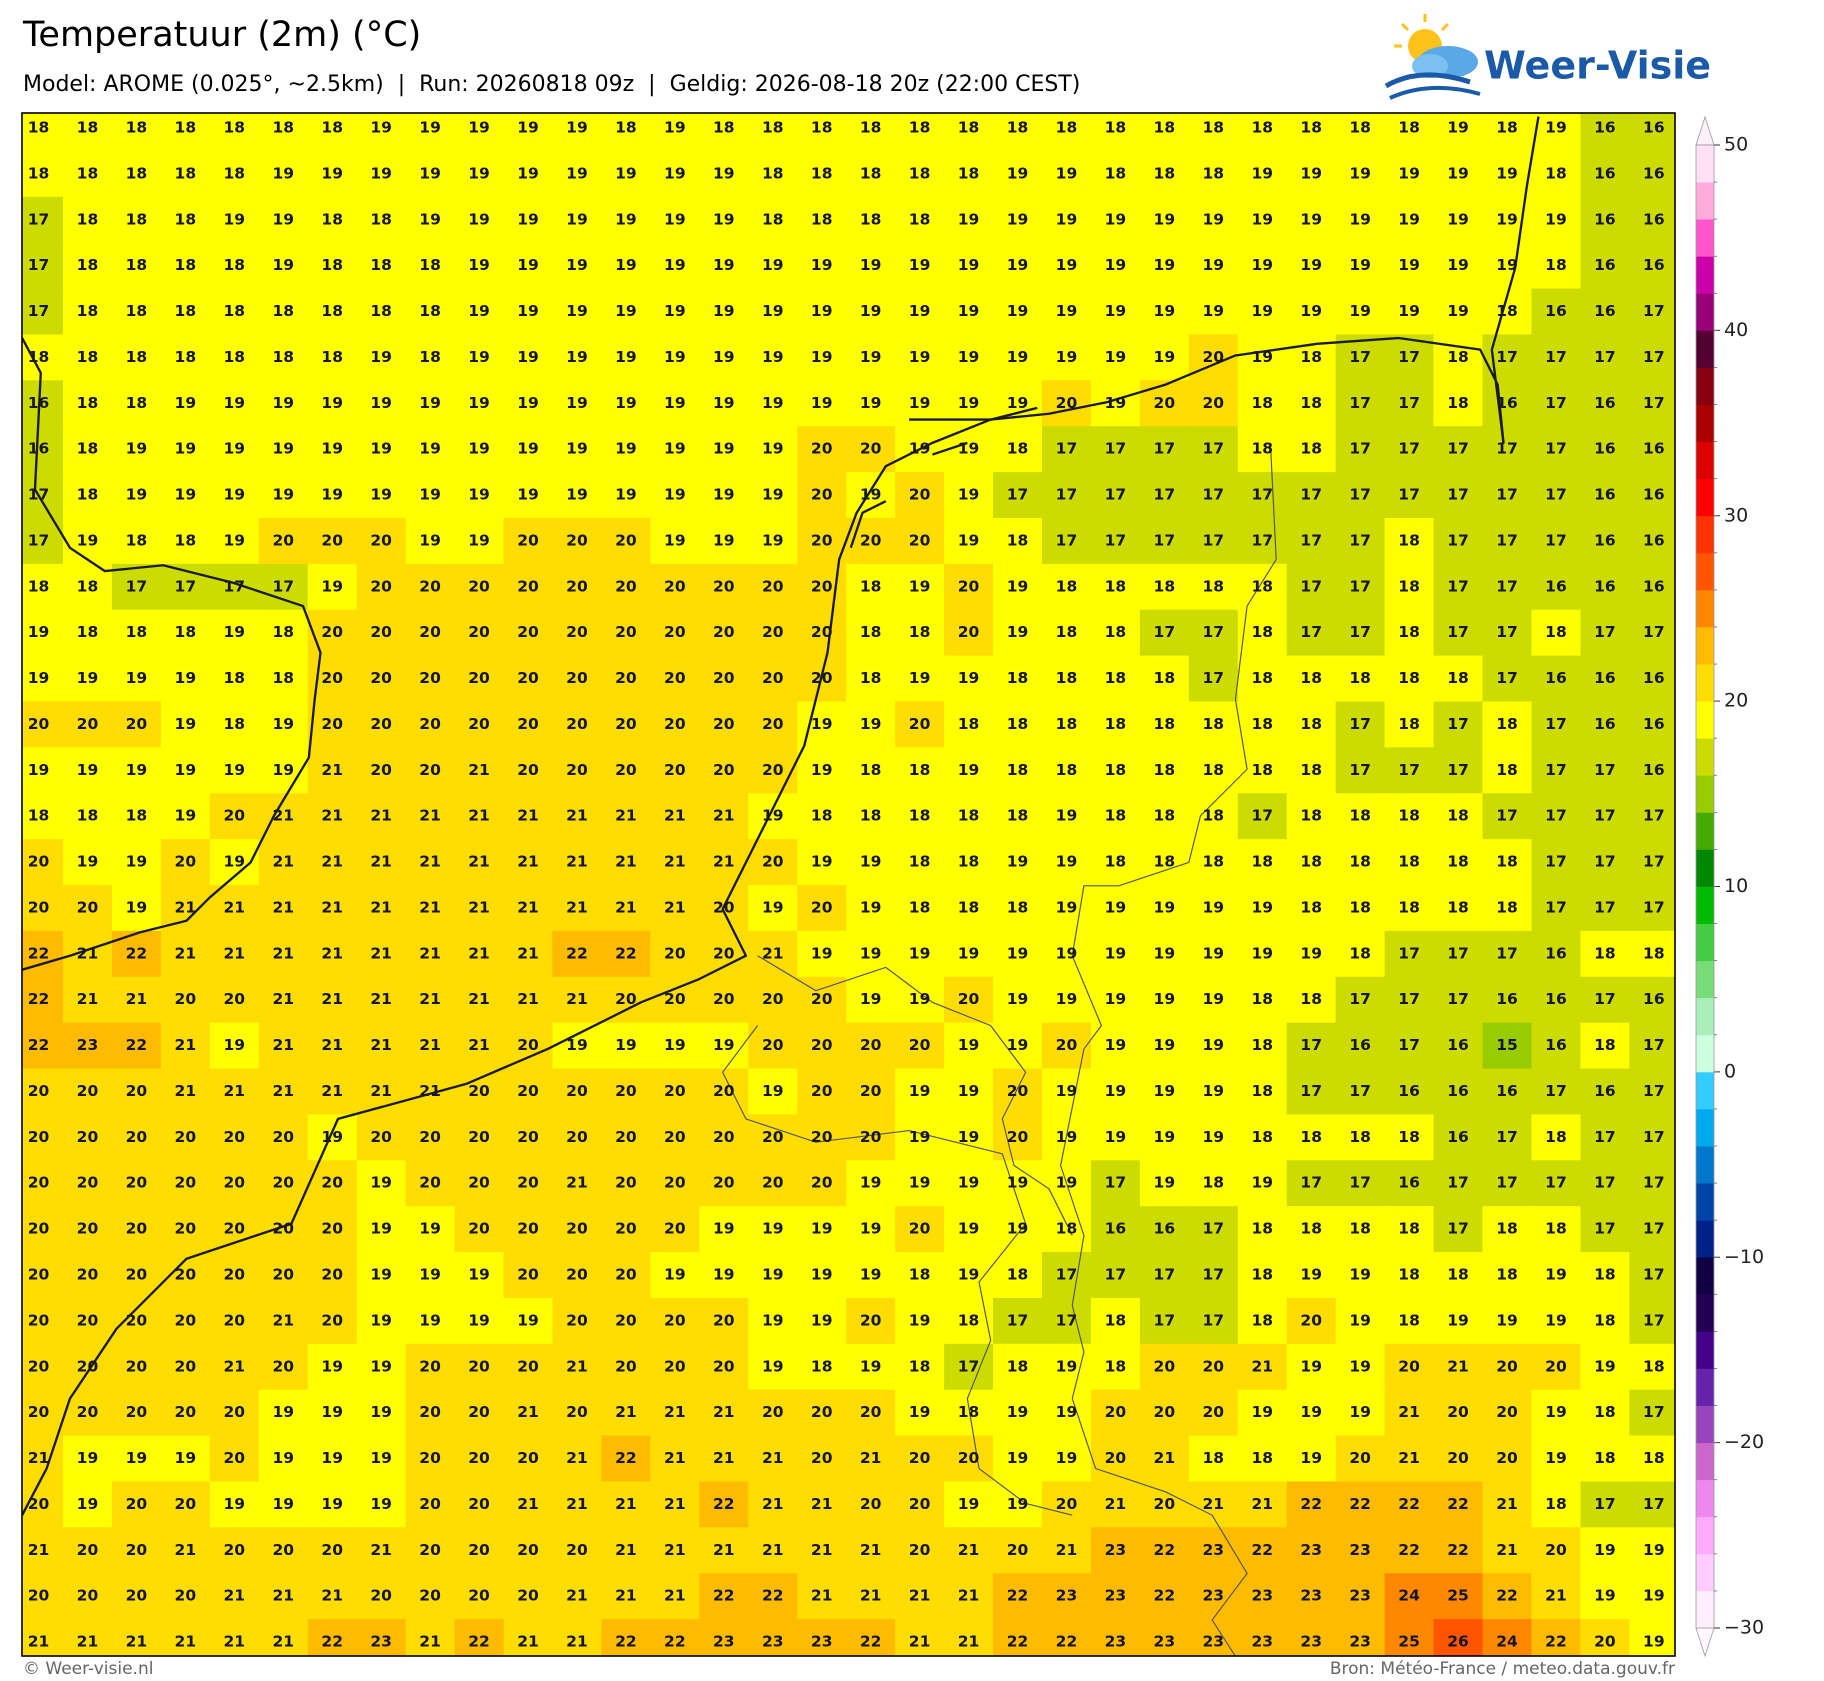 Image resolution: width=1824 pixels, height=1681 pixels. I want to click on temperature-label: 23, so click(1116, 1642).